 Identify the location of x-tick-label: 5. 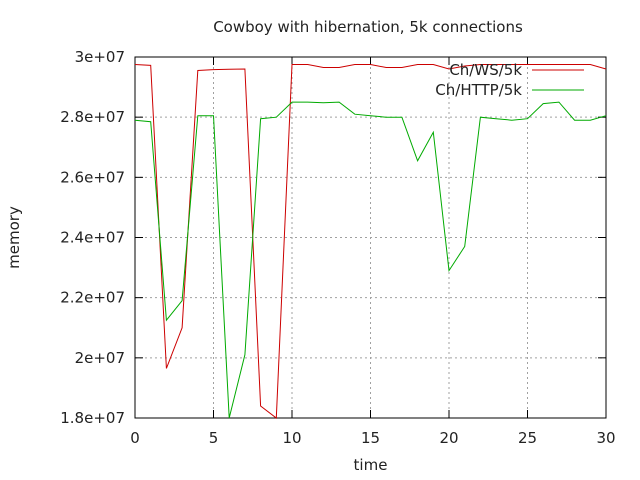
(214, 438).